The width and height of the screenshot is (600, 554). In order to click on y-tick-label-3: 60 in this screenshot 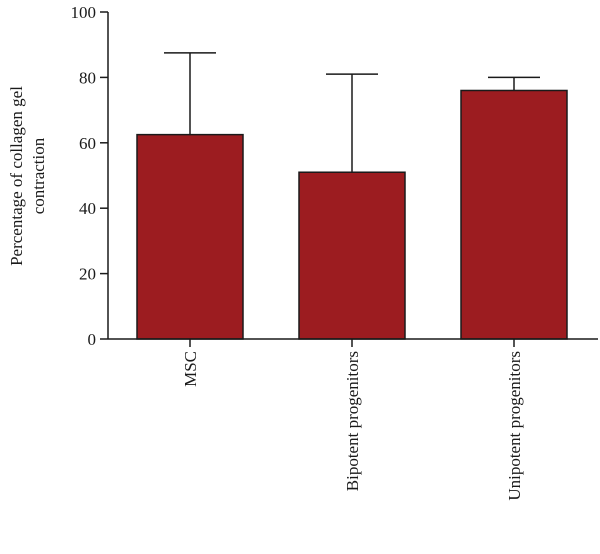, I will do `click(87, 143)`.